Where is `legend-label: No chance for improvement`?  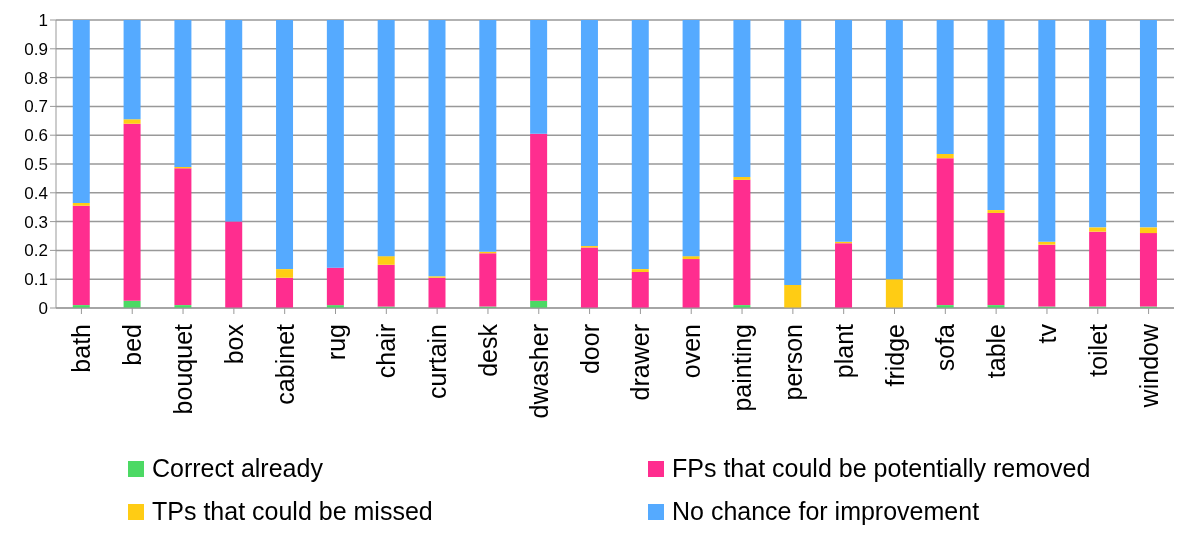 legend-label: No chance for improvement is located at coordinates (826, 511).